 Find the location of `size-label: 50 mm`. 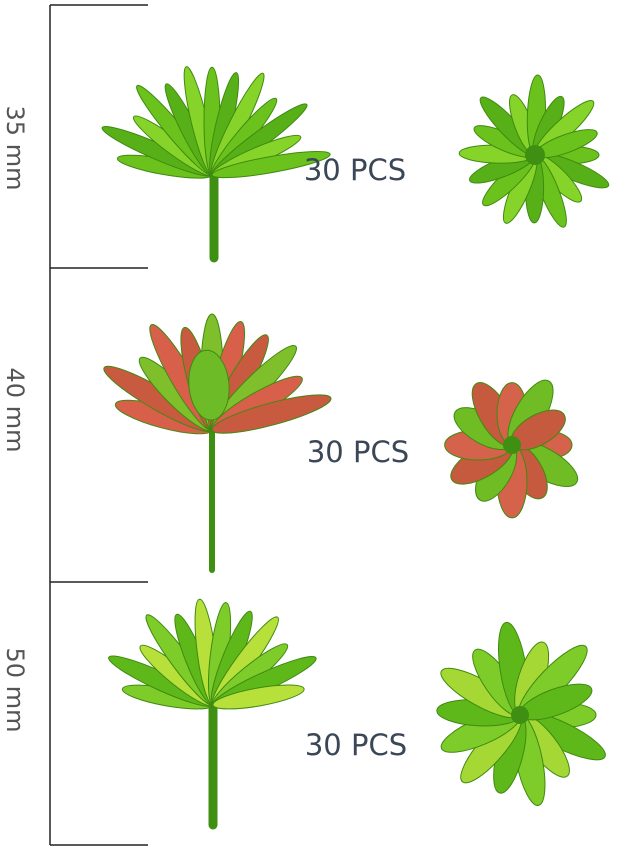

size-label: 50 mm is located at coordinates (15, 690).